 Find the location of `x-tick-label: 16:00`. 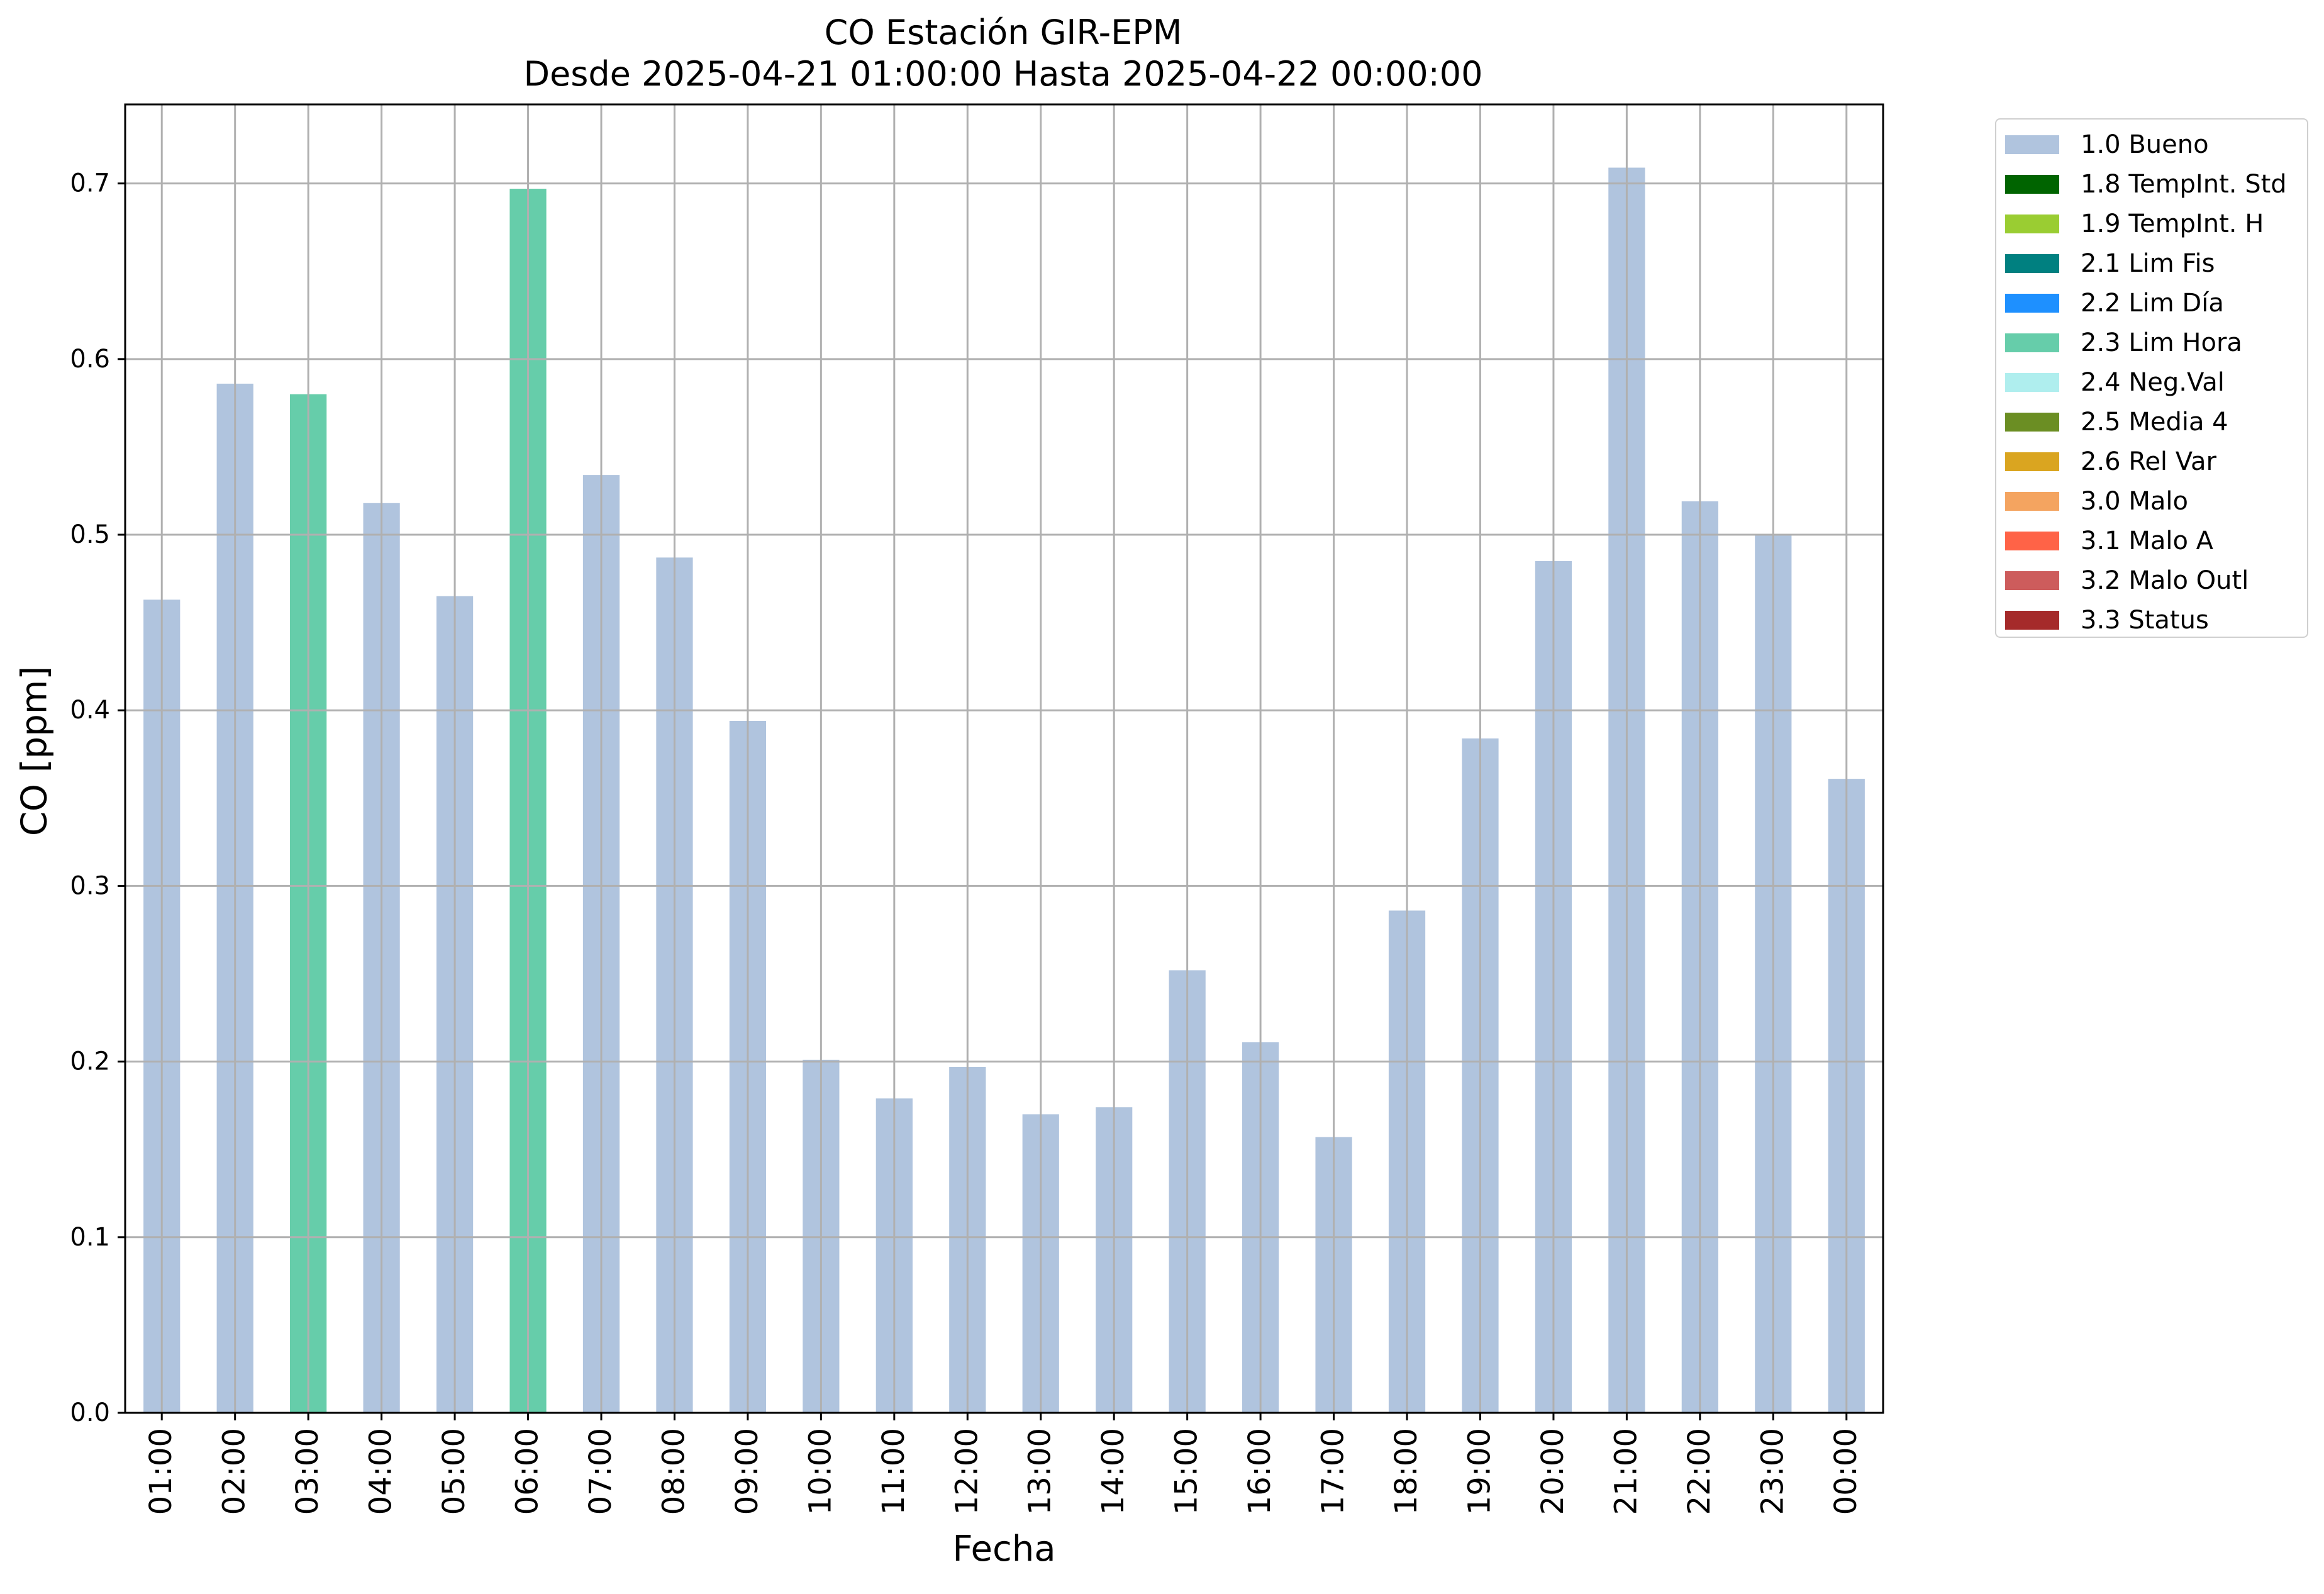

x-tick-label: 16:00 is located at coordinates (1259, 1471).